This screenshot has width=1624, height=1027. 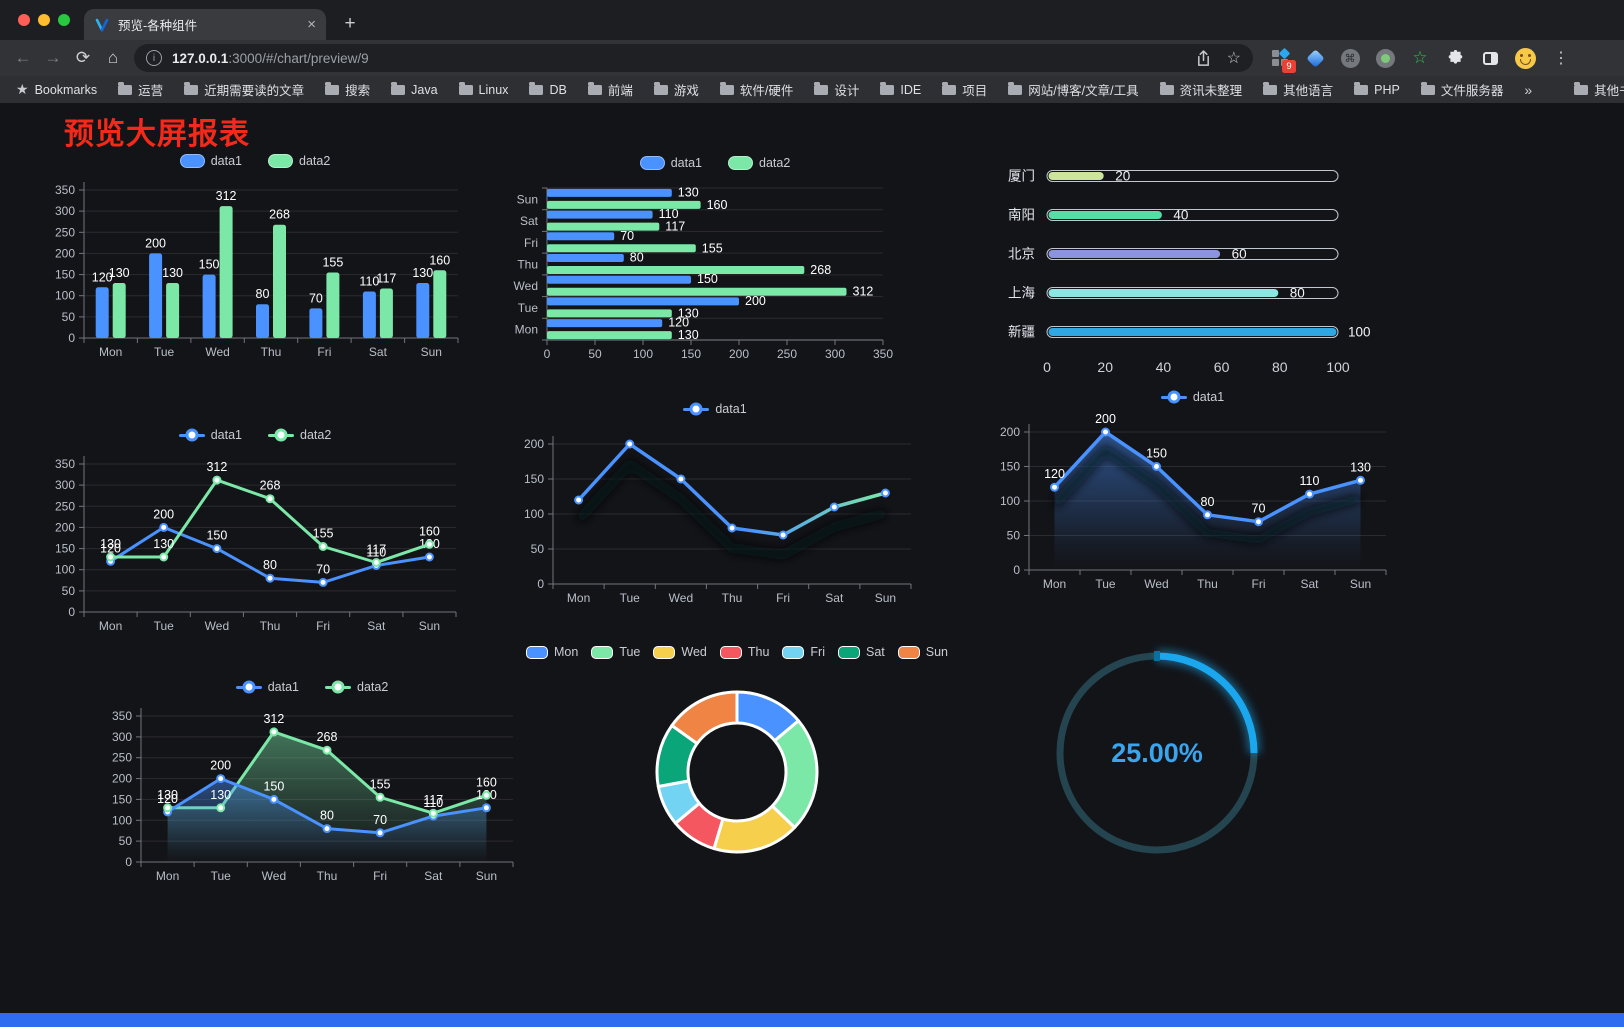 What do you see at coordinates (140, 89) in the screenshot?
I see `bookmark-folder: 运营` at bounding box center [140, 89].